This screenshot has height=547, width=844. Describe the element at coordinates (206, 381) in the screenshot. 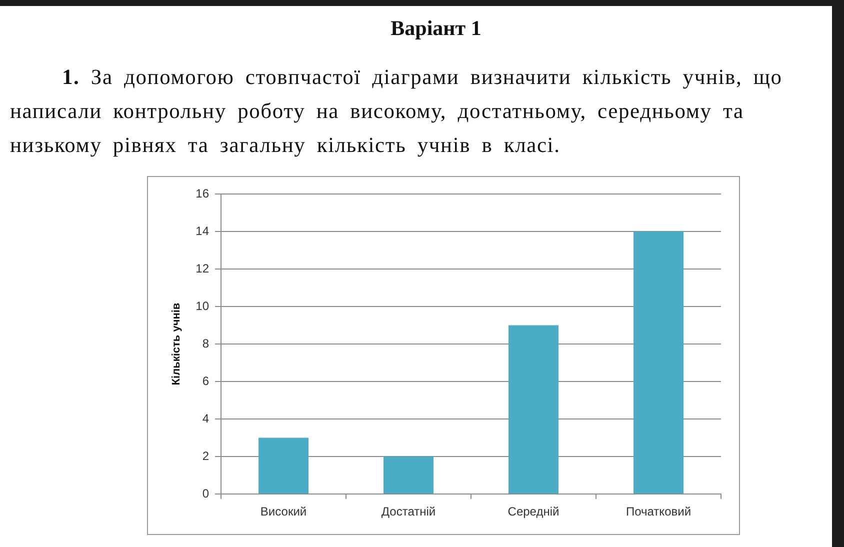

I see `y-tick-label: 6` at that location.